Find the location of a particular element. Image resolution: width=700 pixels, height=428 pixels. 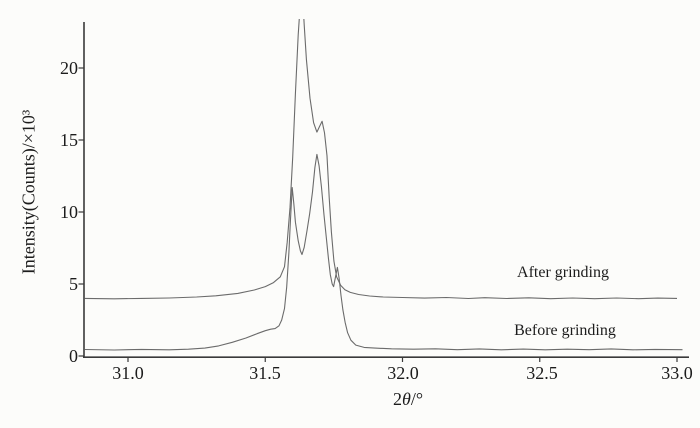

x-axis-label: 2θ/° is located at coordinates (408, 399).